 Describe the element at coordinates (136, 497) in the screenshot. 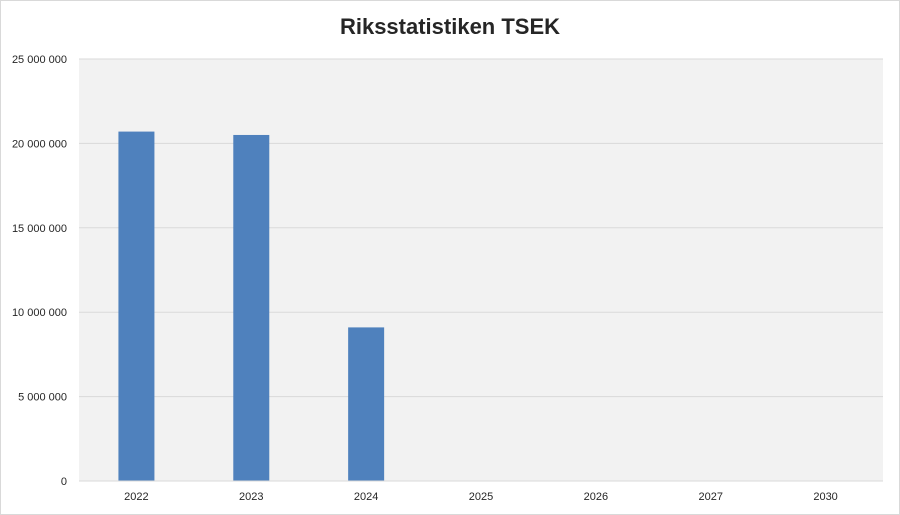

I see `x-tick-label: 2022` at that location.